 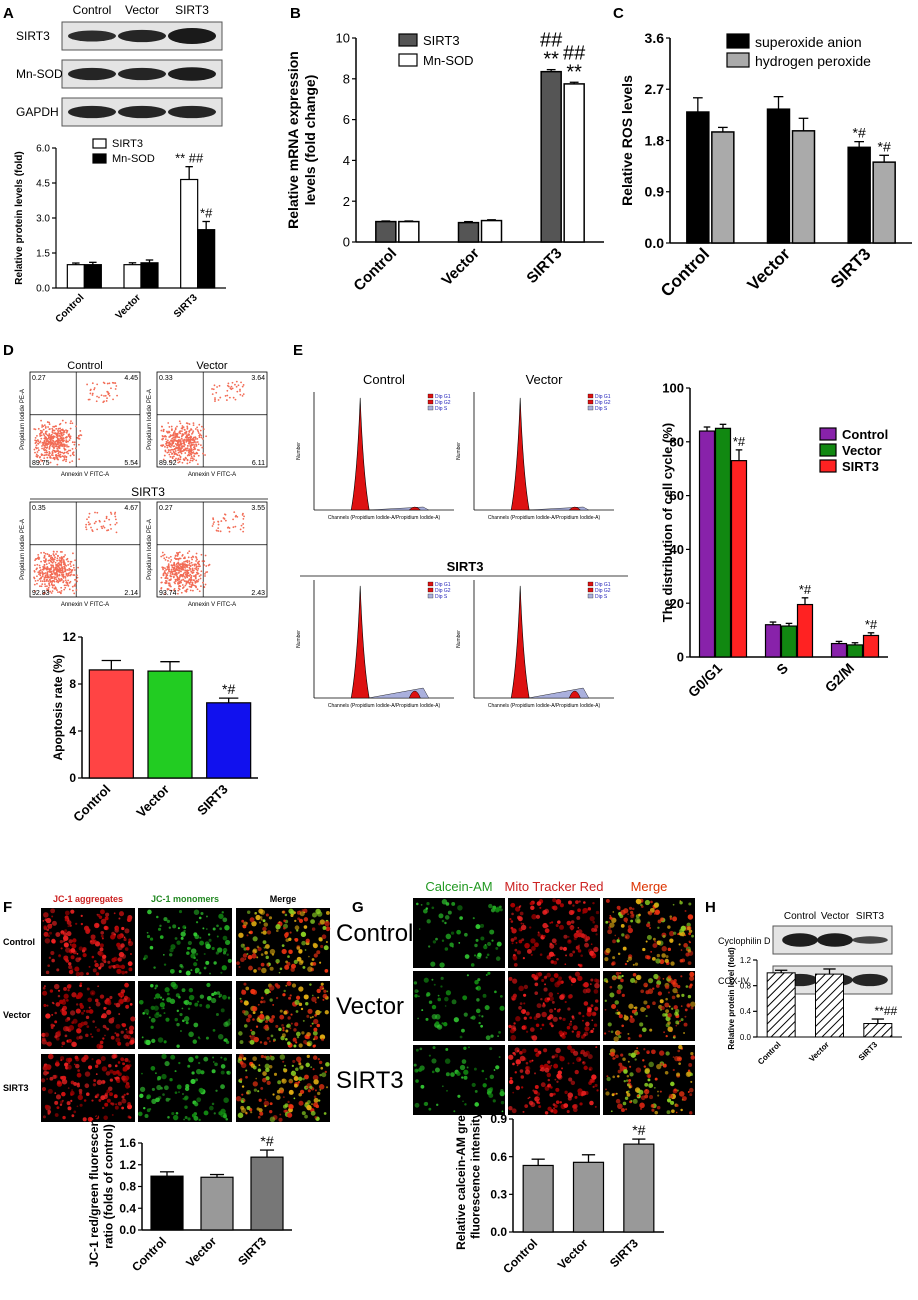 What do you see at coordinates (430, 402) in the screenshot?
I see `hist-legend-swatch` at bounding box center [430, 402].